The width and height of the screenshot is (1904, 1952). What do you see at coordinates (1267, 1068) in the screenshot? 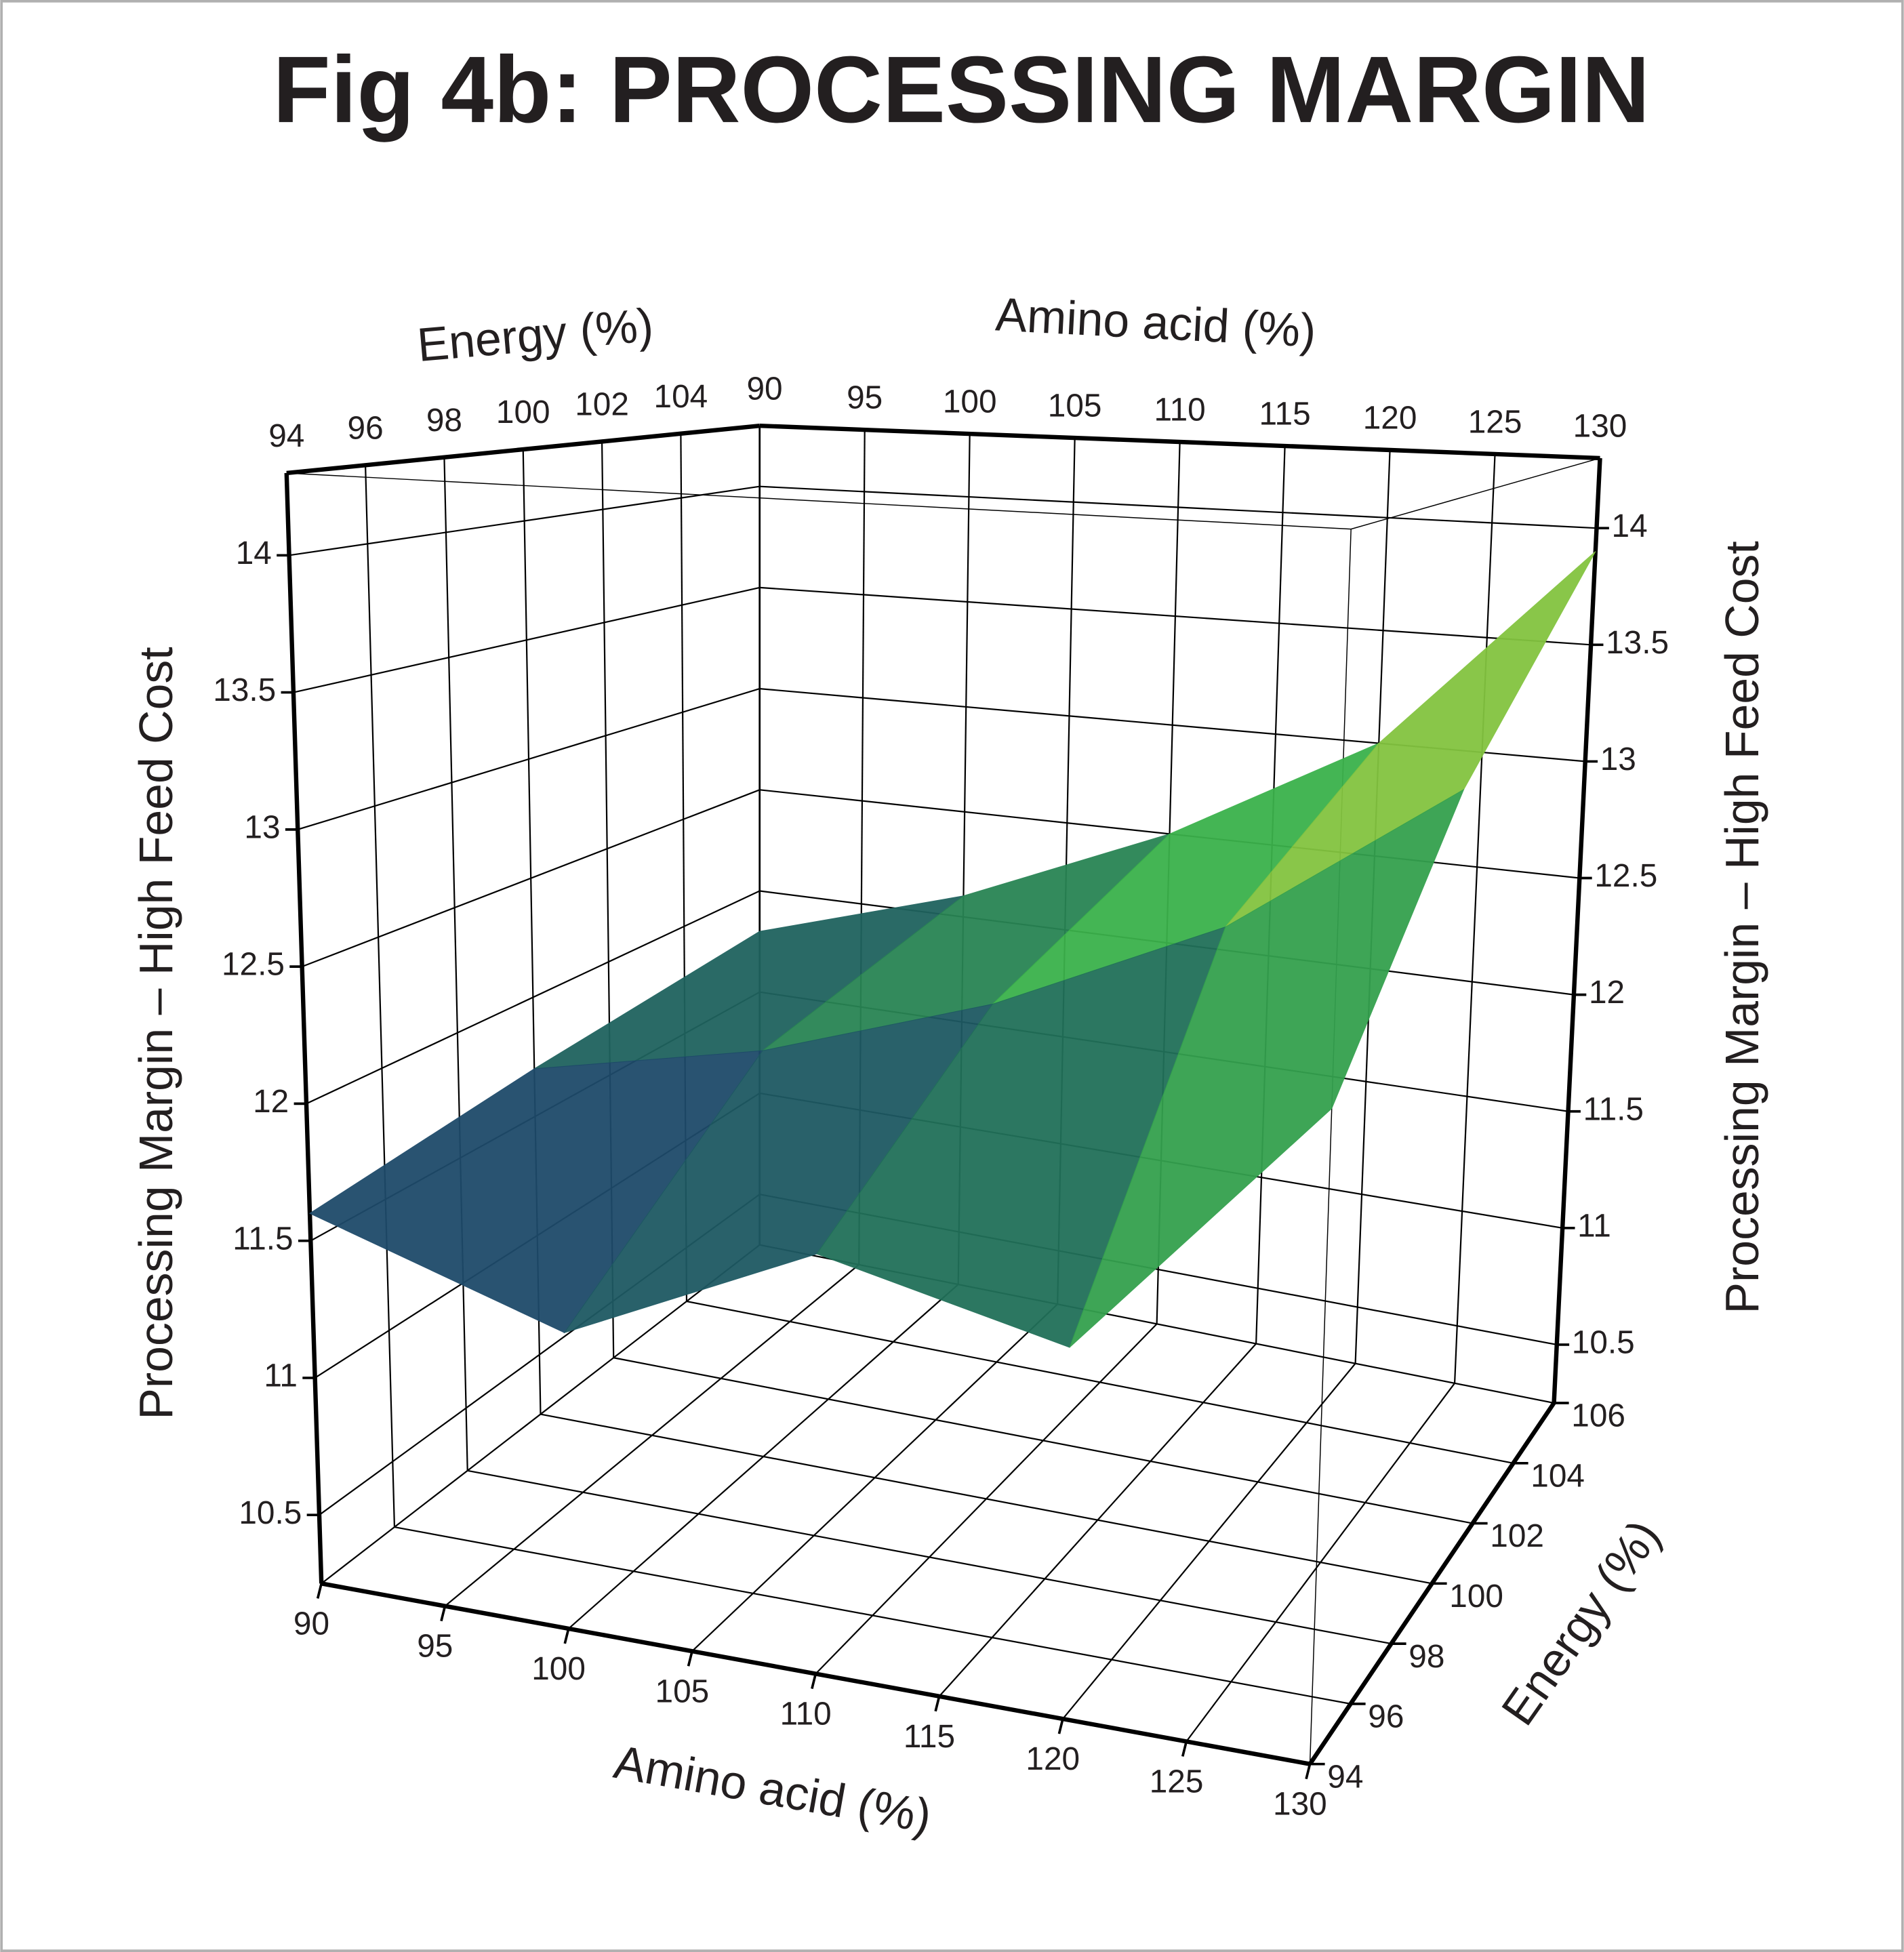
I see `surface-cell` at bounding box center [1267, 1068].